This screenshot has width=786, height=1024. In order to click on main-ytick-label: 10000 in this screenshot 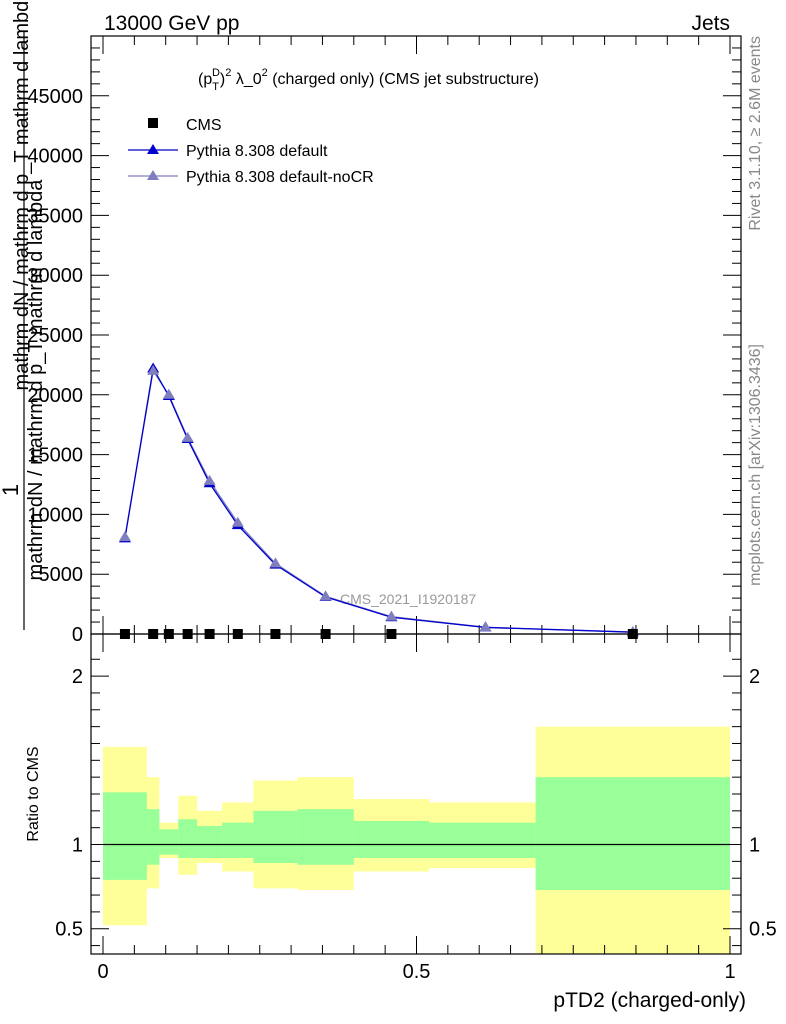, I will do `click(55, 515)`.